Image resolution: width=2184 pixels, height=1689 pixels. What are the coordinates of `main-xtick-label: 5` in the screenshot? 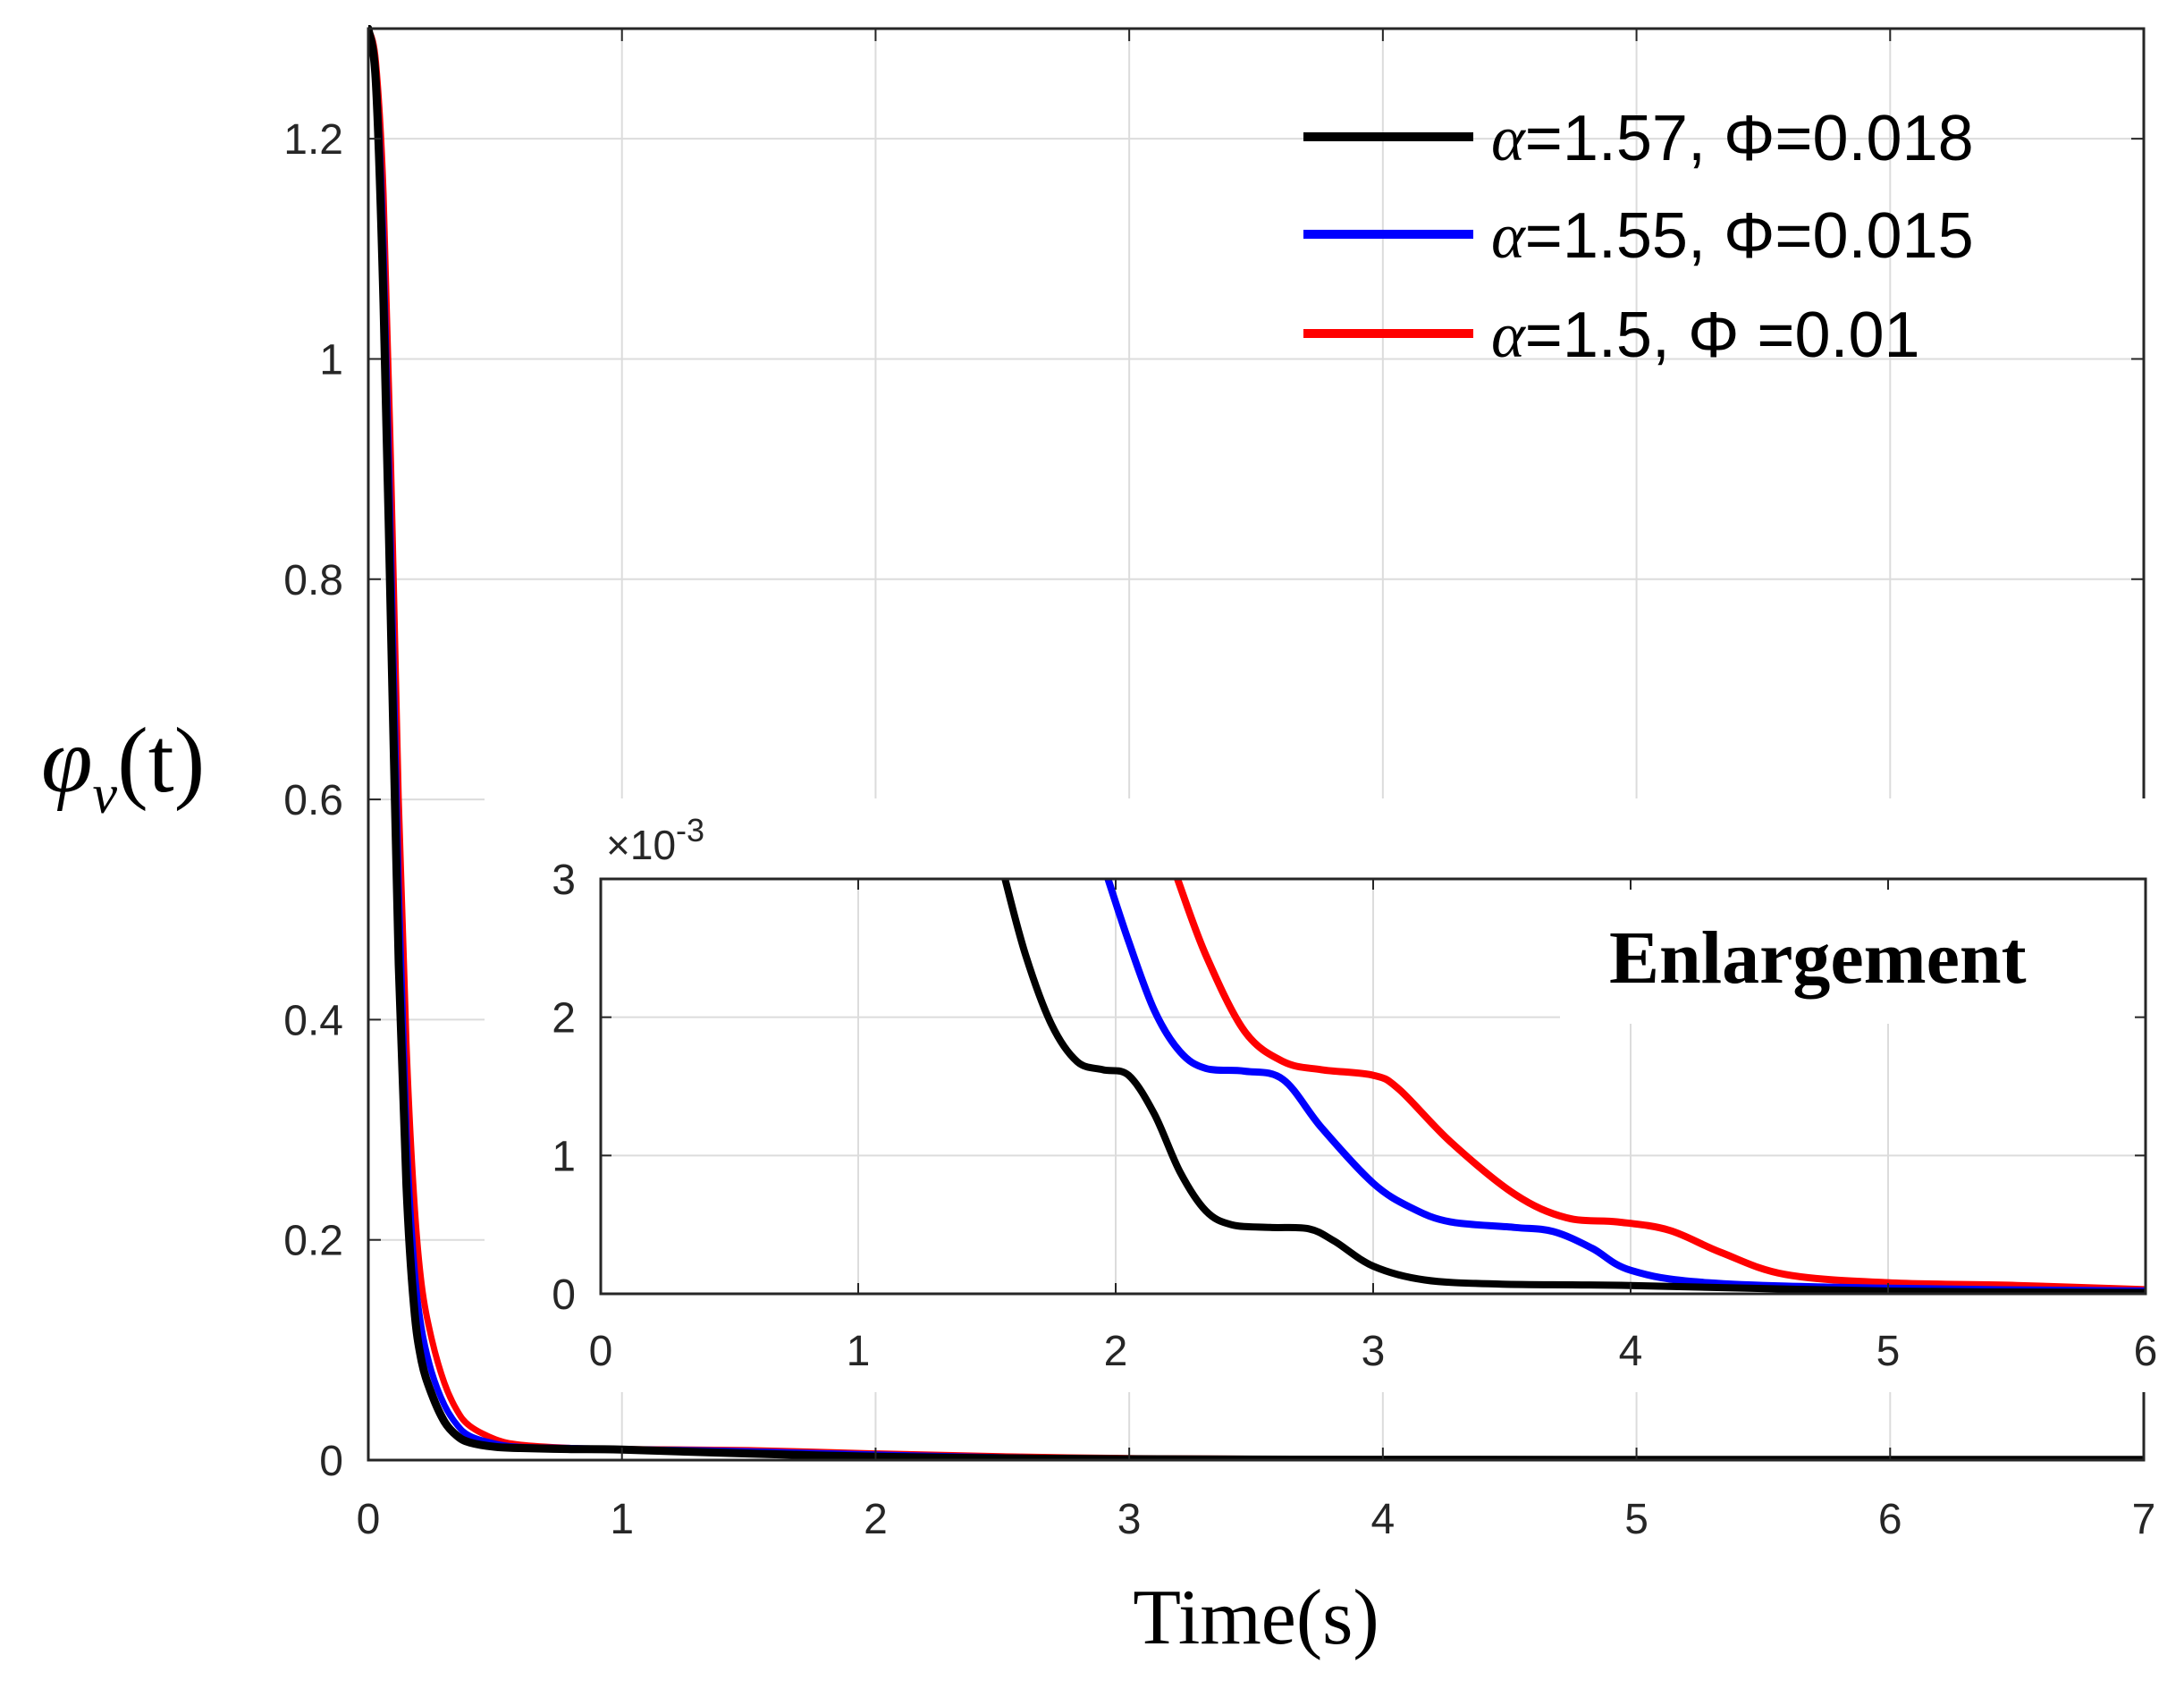 It's located at (1636, 1519).